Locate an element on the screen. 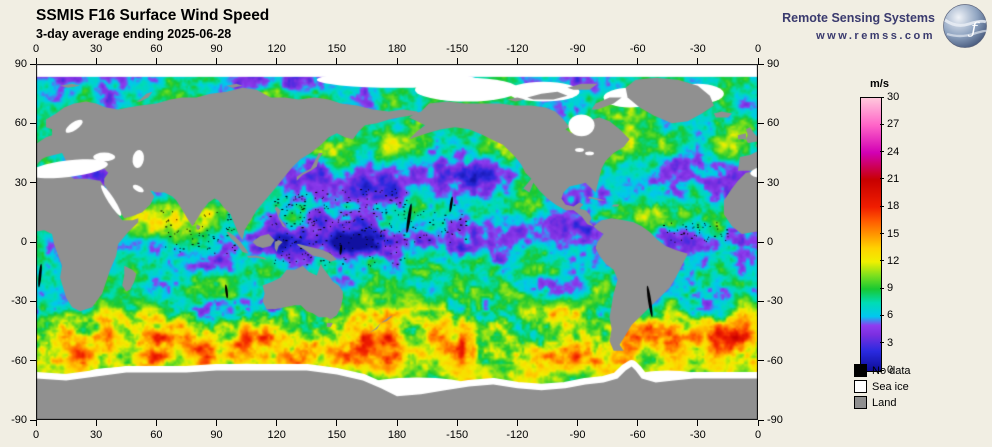  lon-label-bottom: 90 is located at coordinates (216, 435).